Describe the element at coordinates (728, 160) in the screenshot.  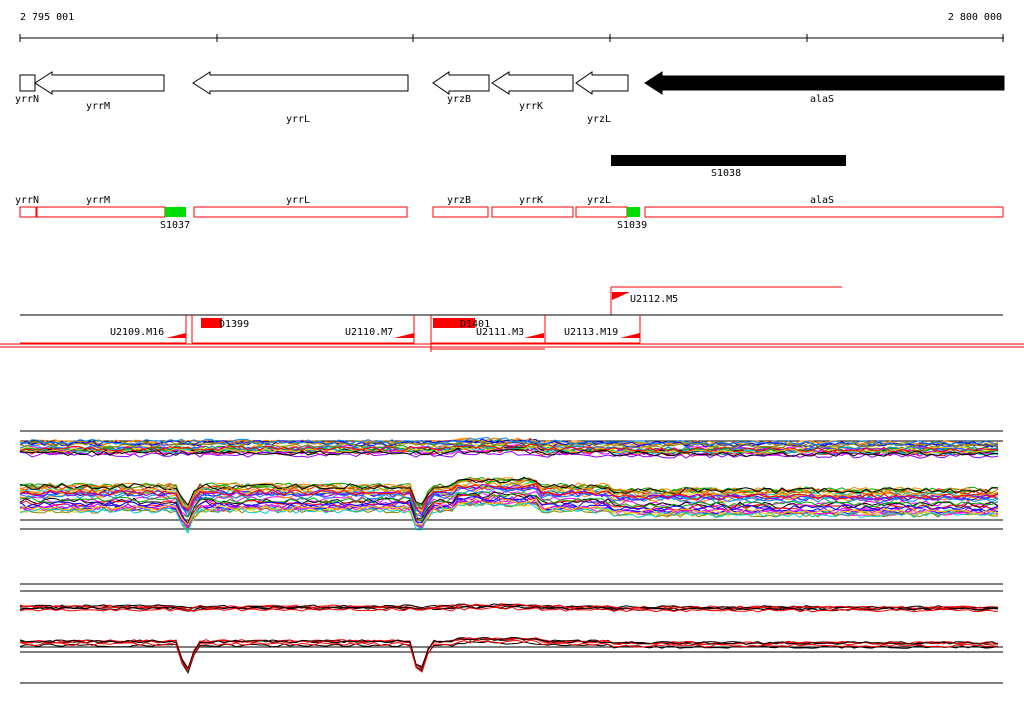
I see `feature-bar` at that location.